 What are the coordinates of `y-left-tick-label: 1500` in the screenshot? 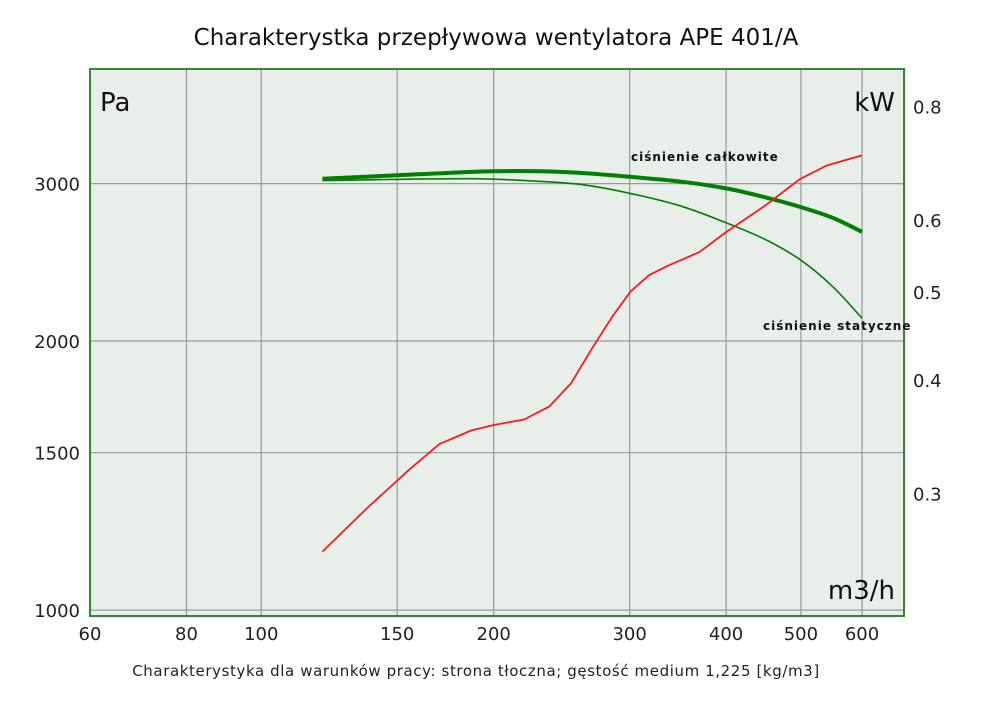 It's located at (57, 454).